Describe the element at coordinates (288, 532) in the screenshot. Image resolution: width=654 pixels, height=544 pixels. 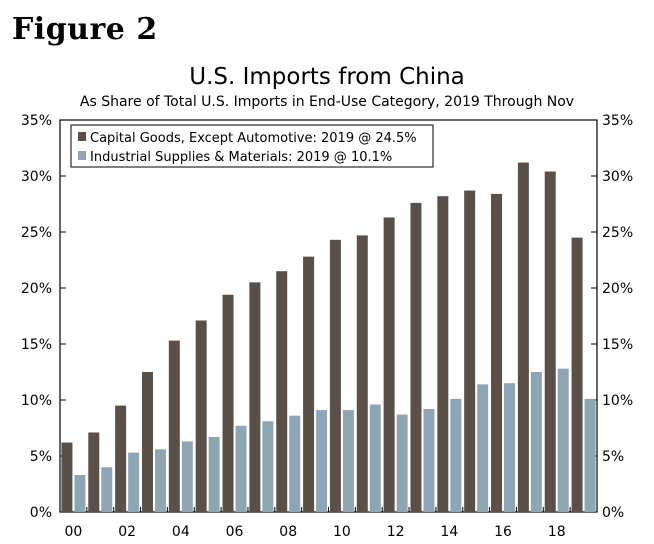
I see `x-tick-label: 08` at that location.